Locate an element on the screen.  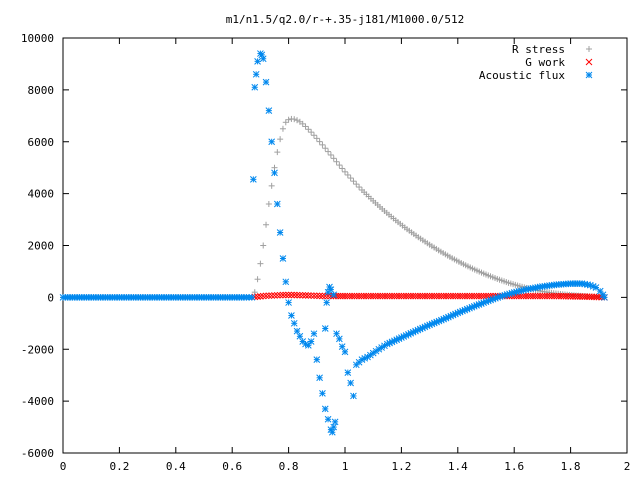
y-tick-label: 10000 is located at coordinates (37, 38).